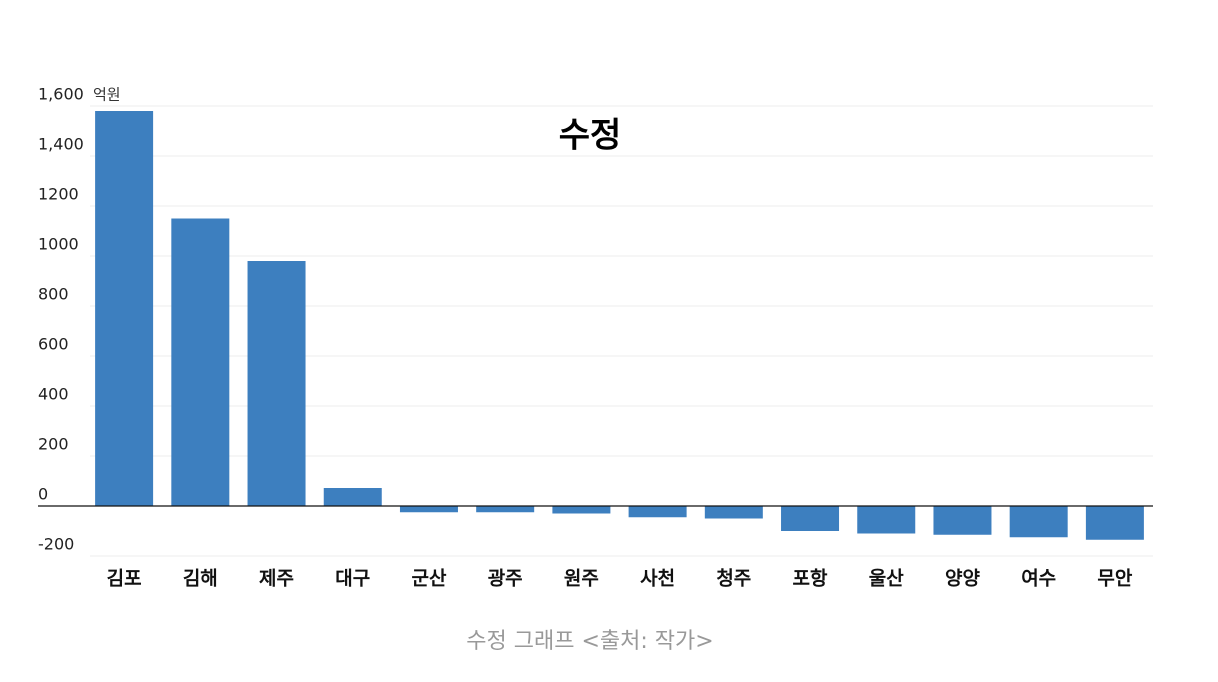 The height and width of the screenshot is (682, 1218). Describe the element at coordinates (352, 579) in the screenshot. I see `x-tick-label: 대구` at that location.